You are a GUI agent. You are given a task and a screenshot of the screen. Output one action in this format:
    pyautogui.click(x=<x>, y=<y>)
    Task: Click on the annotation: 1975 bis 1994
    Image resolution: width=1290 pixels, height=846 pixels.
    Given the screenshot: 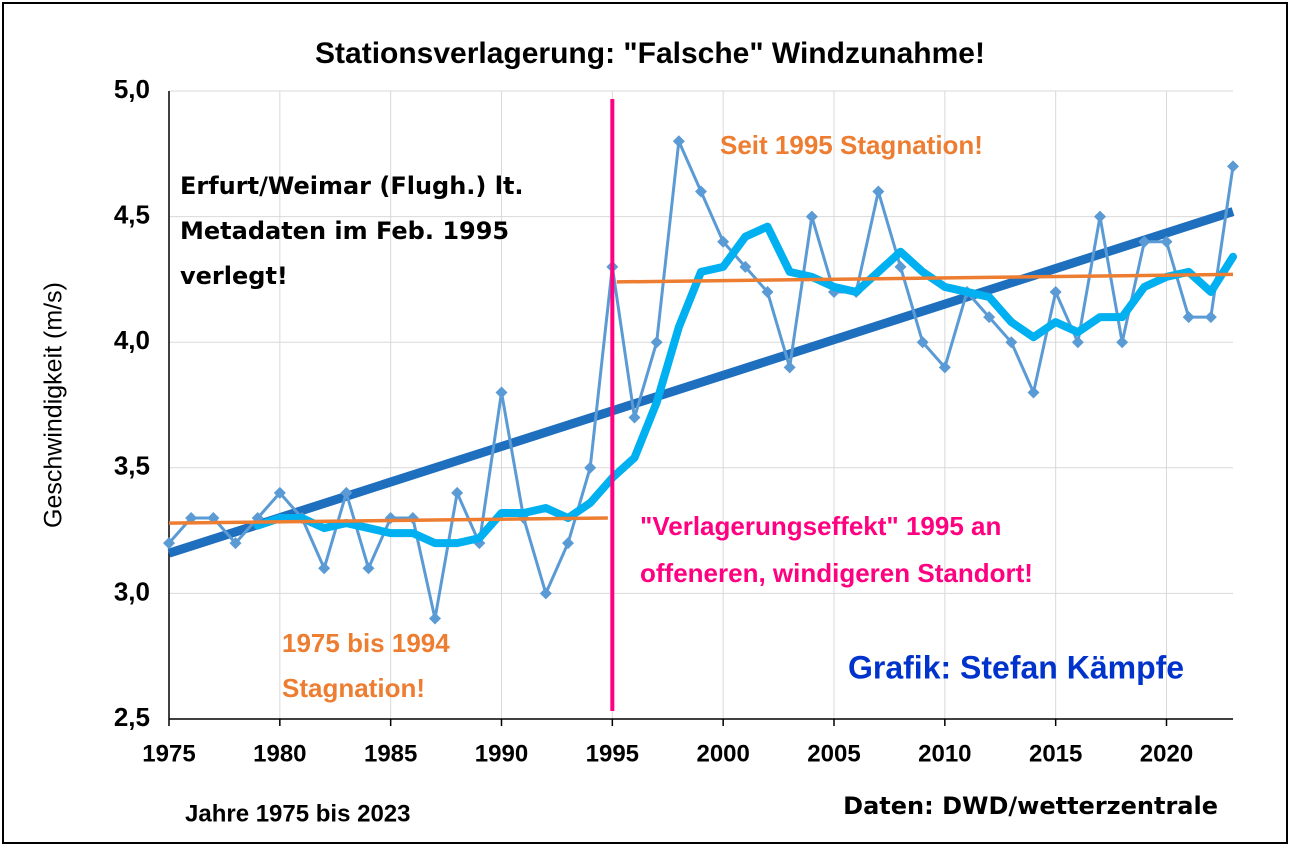 What is the action you would take?
    pyautogui.click(x=366, y=643)
    